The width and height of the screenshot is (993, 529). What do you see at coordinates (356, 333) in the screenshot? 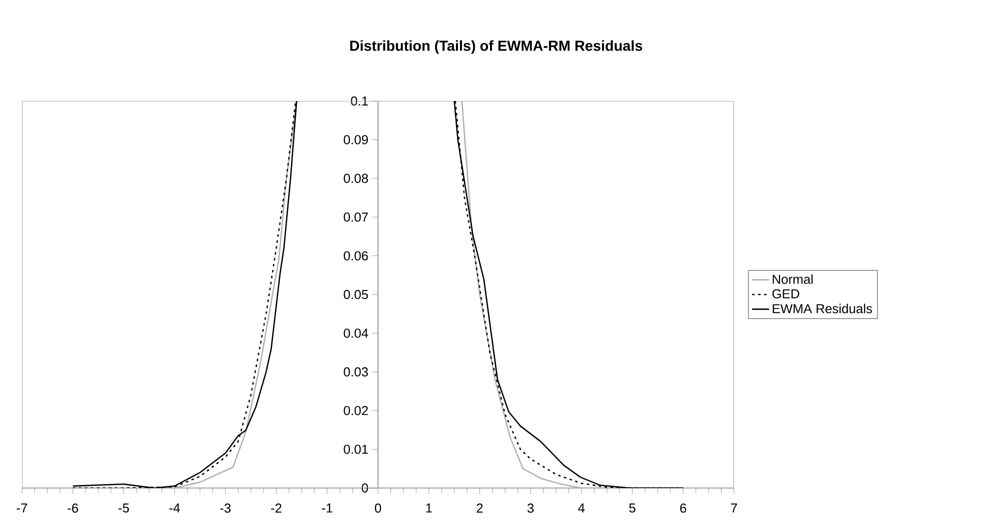
I see `y-tick-label: 0.04` at bounding box center [356, 333].